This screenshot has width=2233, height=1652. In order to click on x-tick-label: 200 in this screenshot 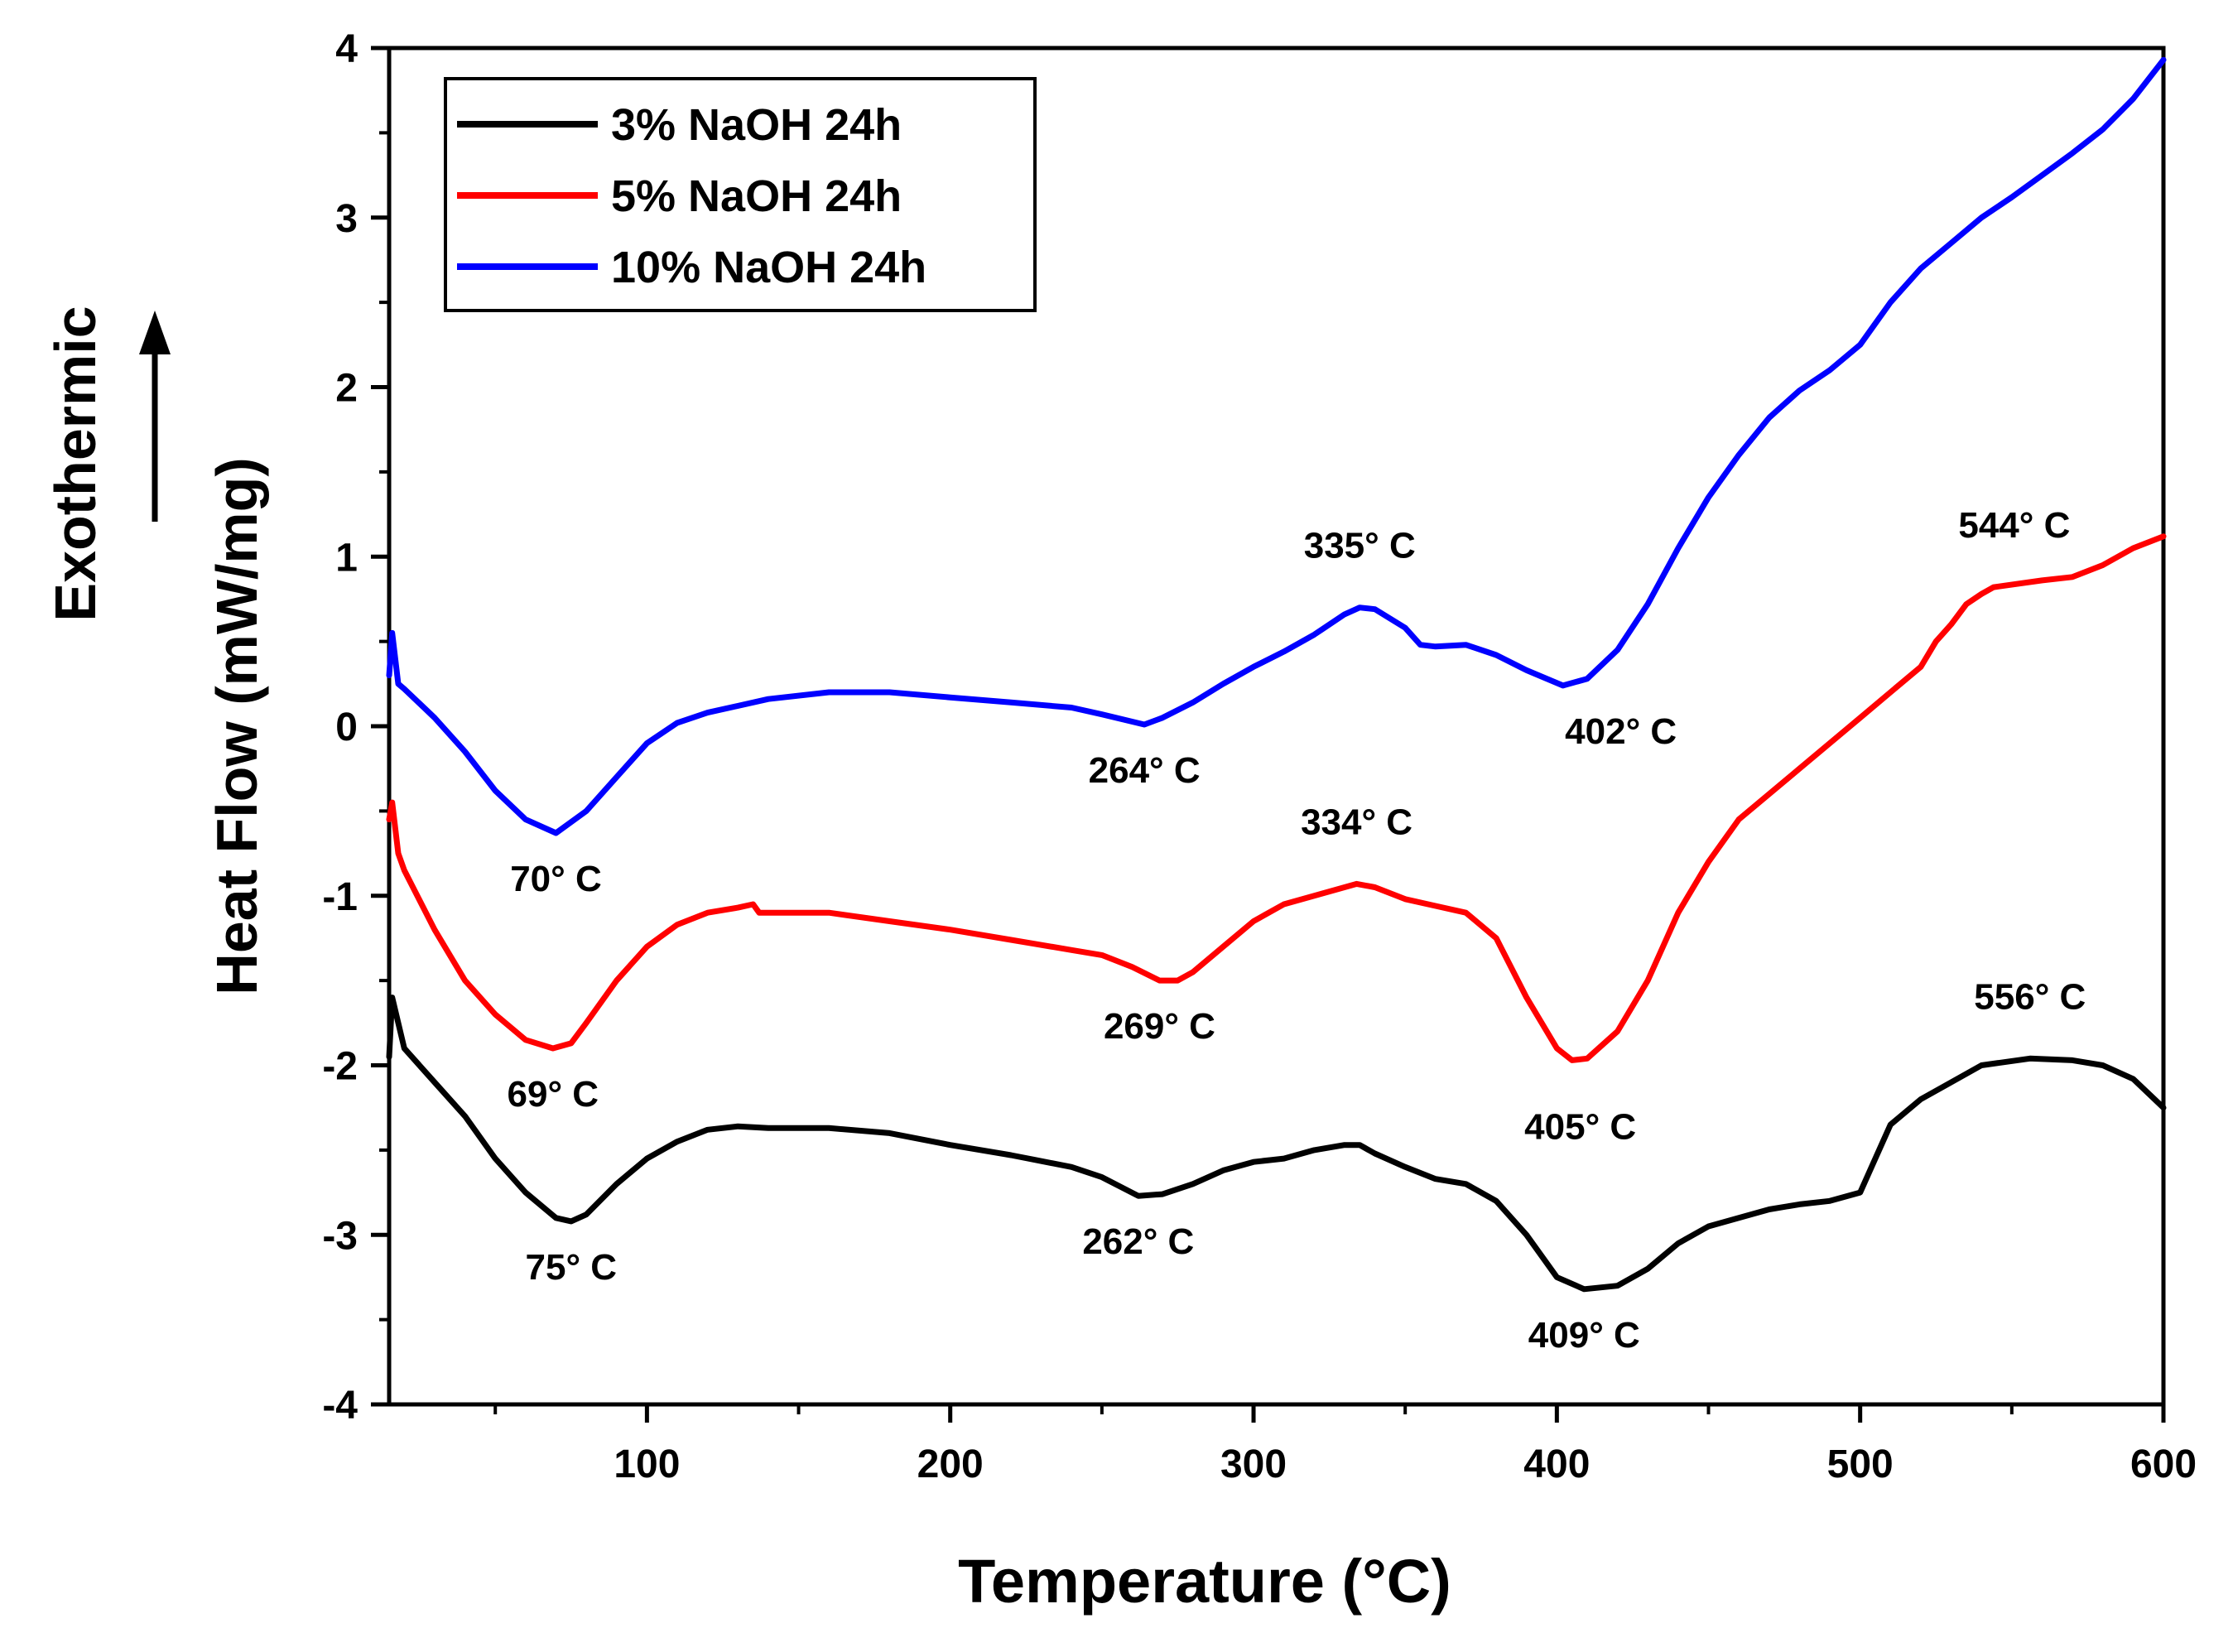, I will do `click(951, 1464)`.